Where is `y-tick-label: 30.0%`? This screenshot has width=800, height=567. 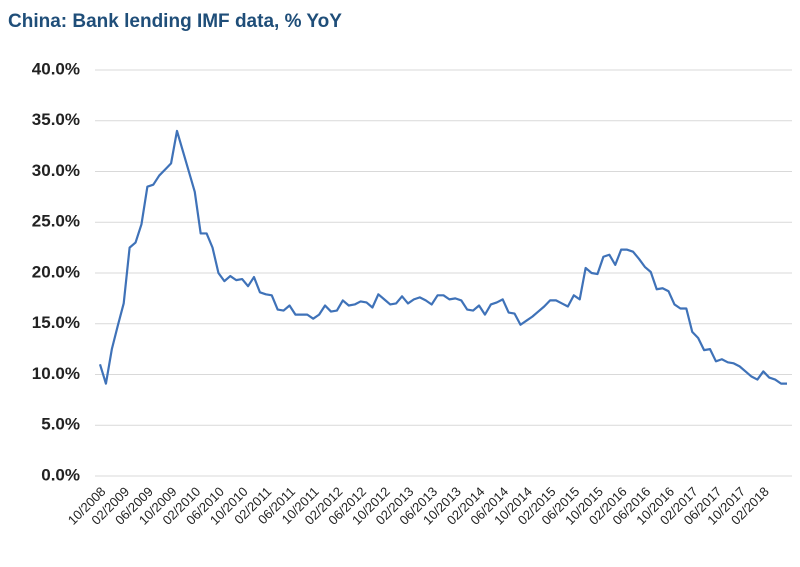
y-tick-label: 30.0% is located at coordinates (56, 170).